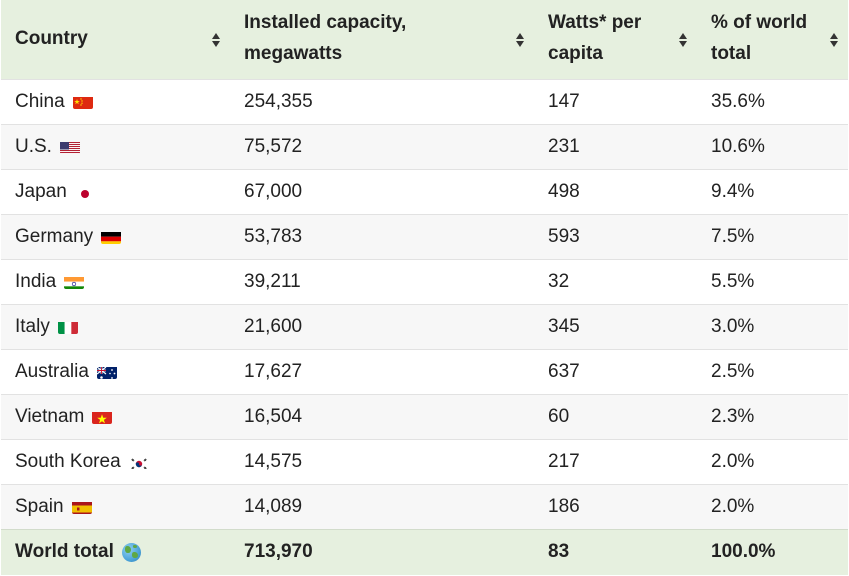 This screenshot has width=849, height=576. I want to click on capacity-cell: 67,000, so click(382, 192).